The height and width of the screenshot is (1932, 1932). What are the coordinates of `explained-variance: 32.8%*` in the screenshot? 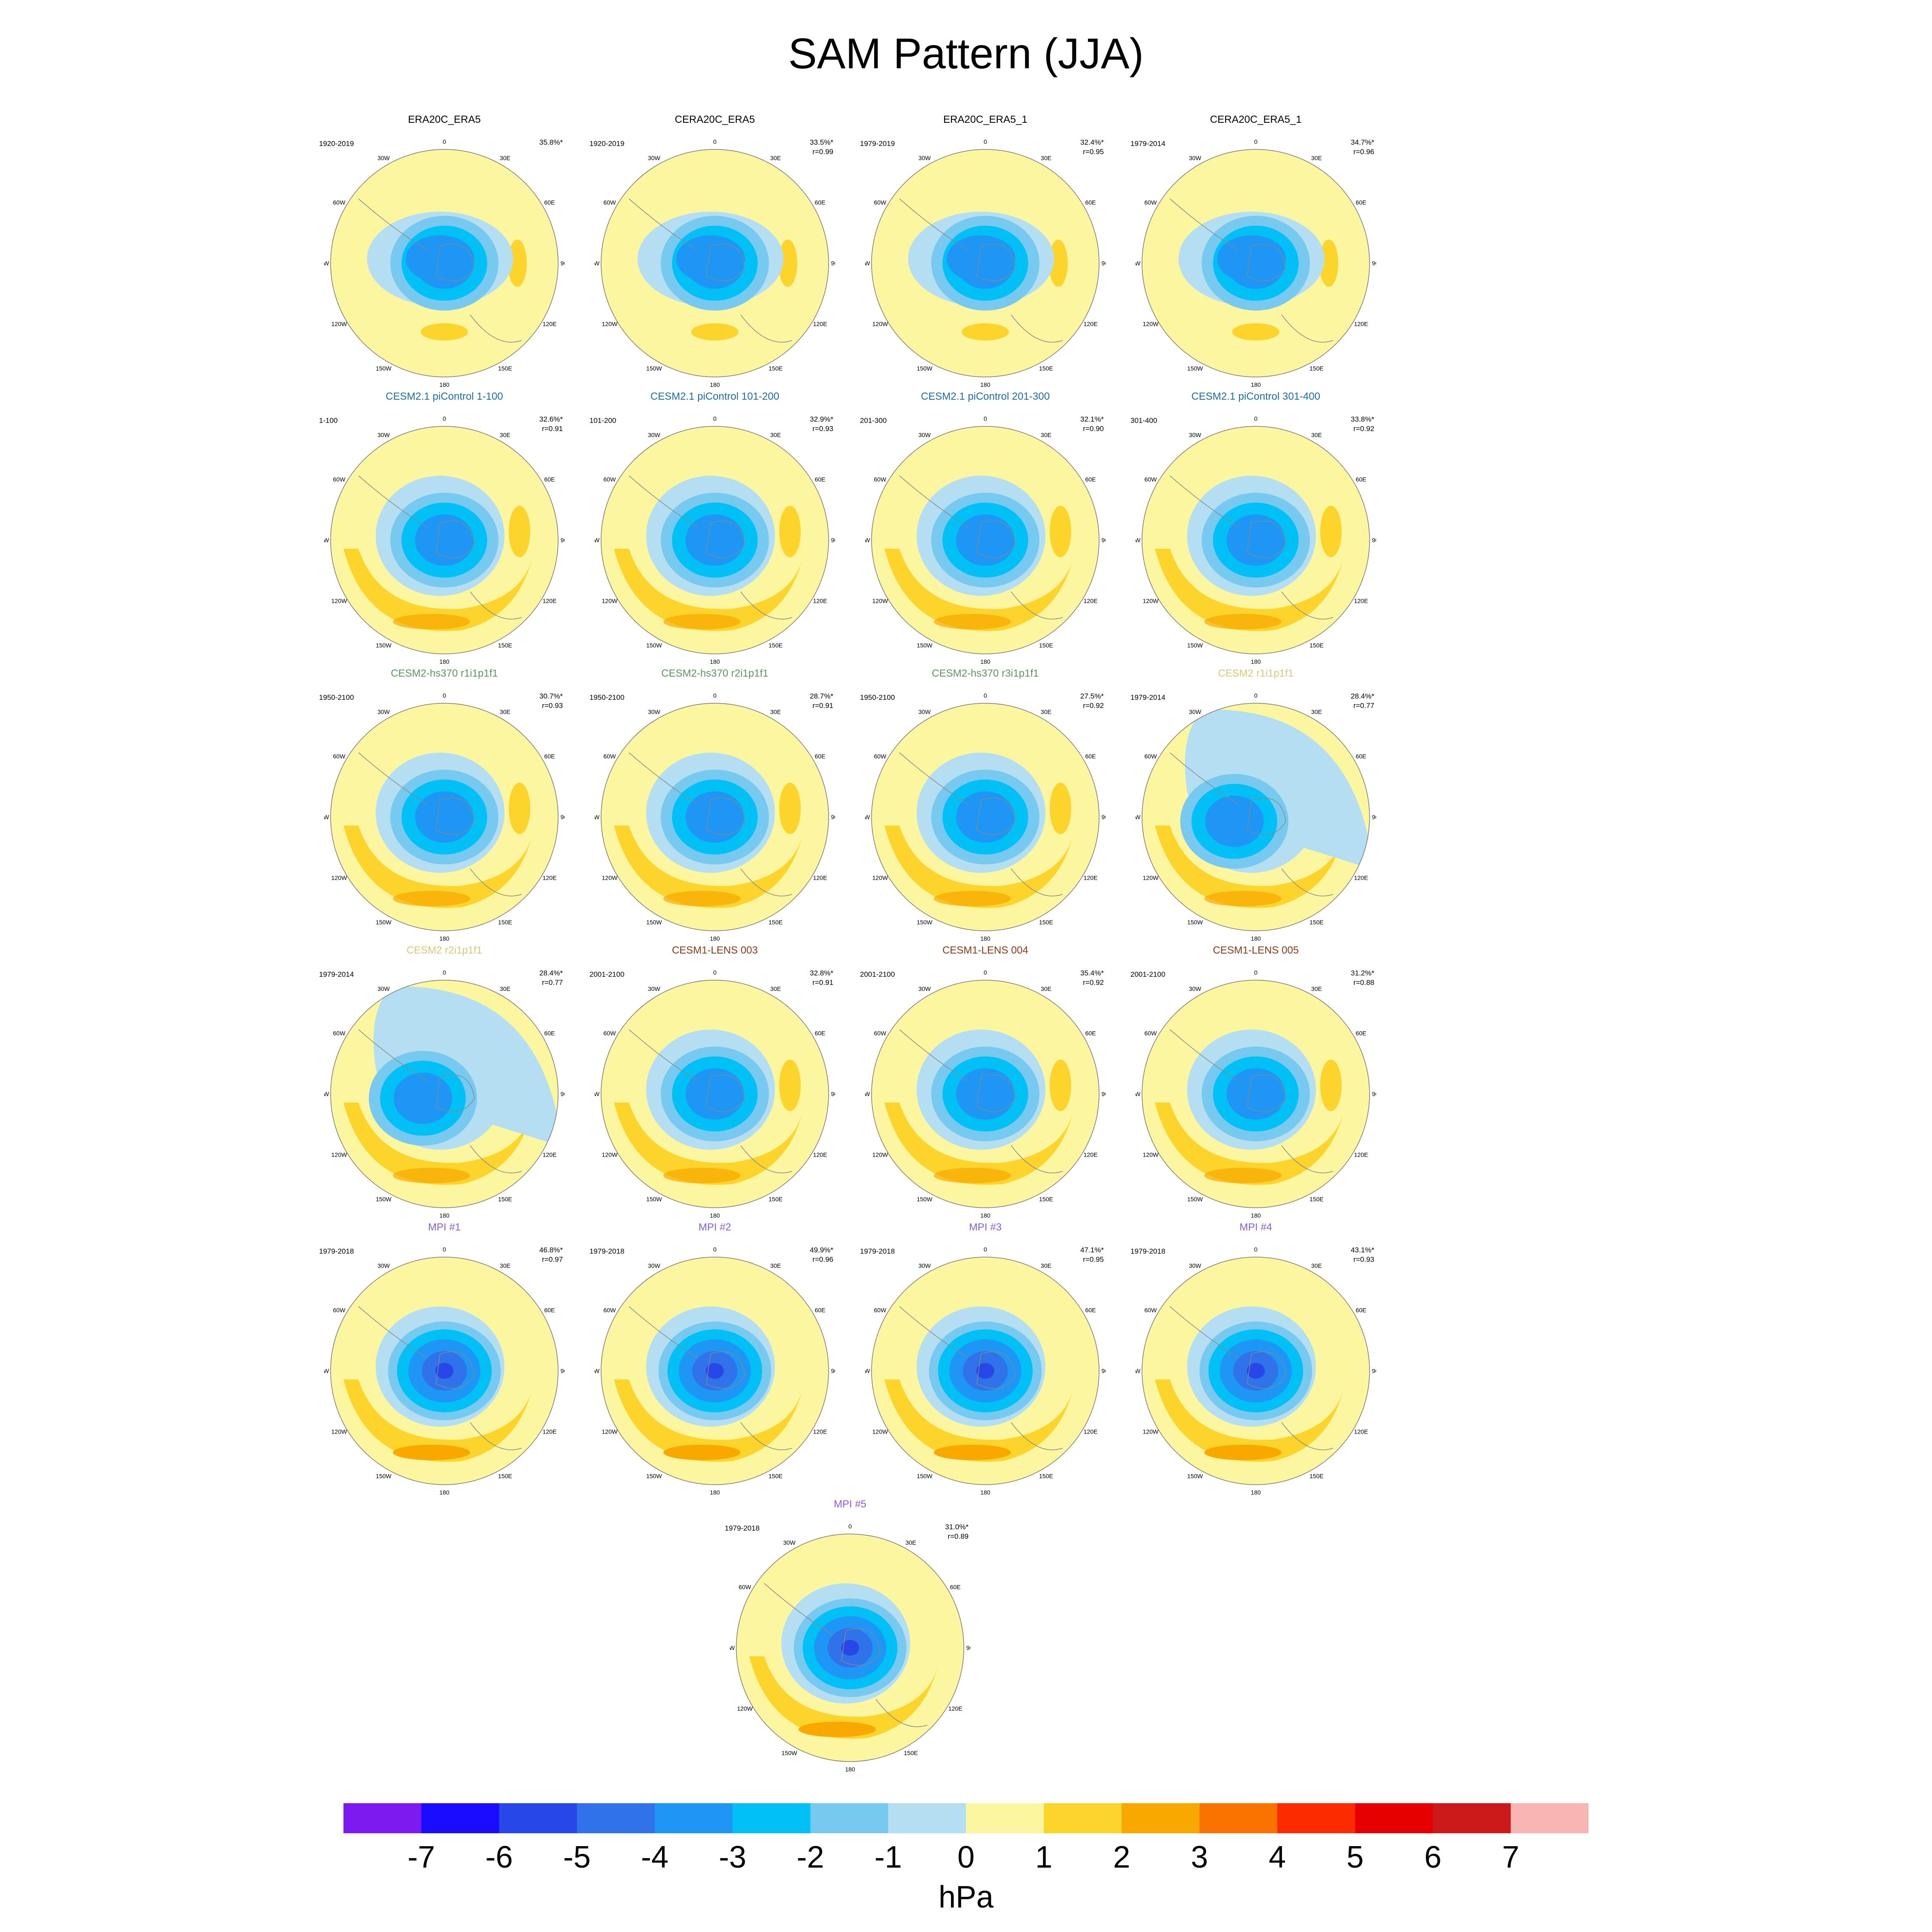 It's located at (821, 973).